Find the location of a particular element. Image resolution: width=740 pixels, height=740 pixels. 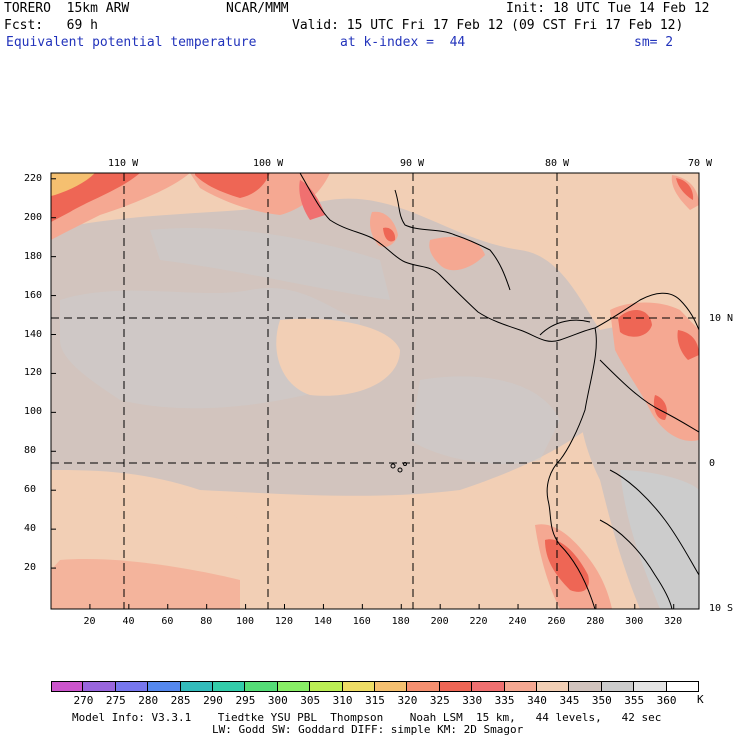

left-tick-label: 120 is located at coordinates (33, 373).